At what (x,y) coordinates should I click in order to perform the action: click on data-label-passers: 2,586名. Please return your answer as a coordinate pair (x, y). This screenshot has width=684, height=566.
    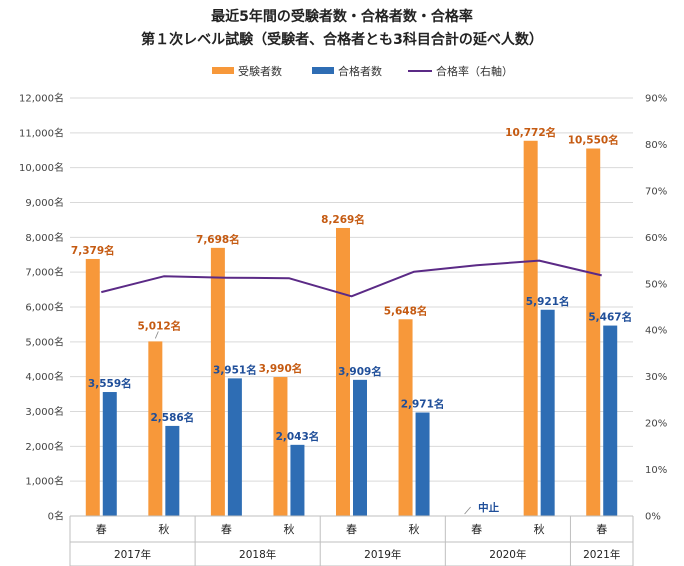
    Looking at the image, I should click on (172, 417).